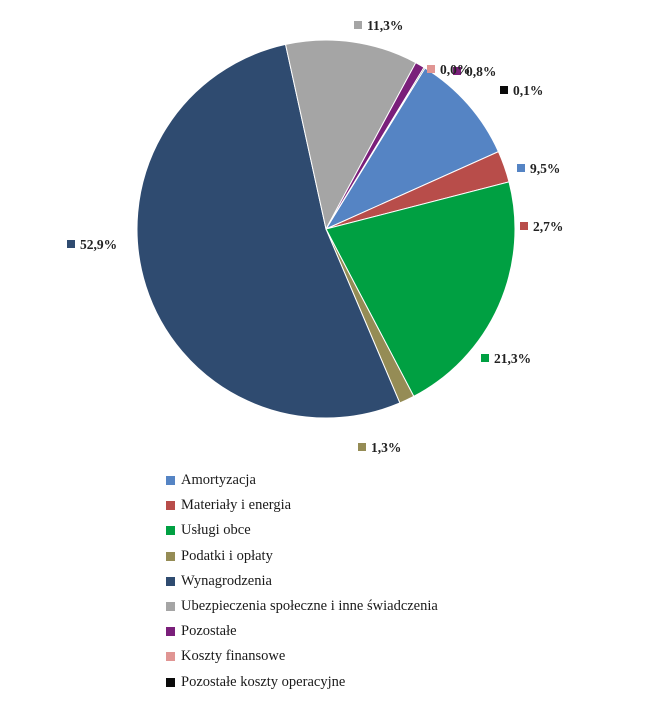  Describe the element at coordinates (420, 289) in the screenshot. I see `pie-slice-us-ugi-obce` at that location.